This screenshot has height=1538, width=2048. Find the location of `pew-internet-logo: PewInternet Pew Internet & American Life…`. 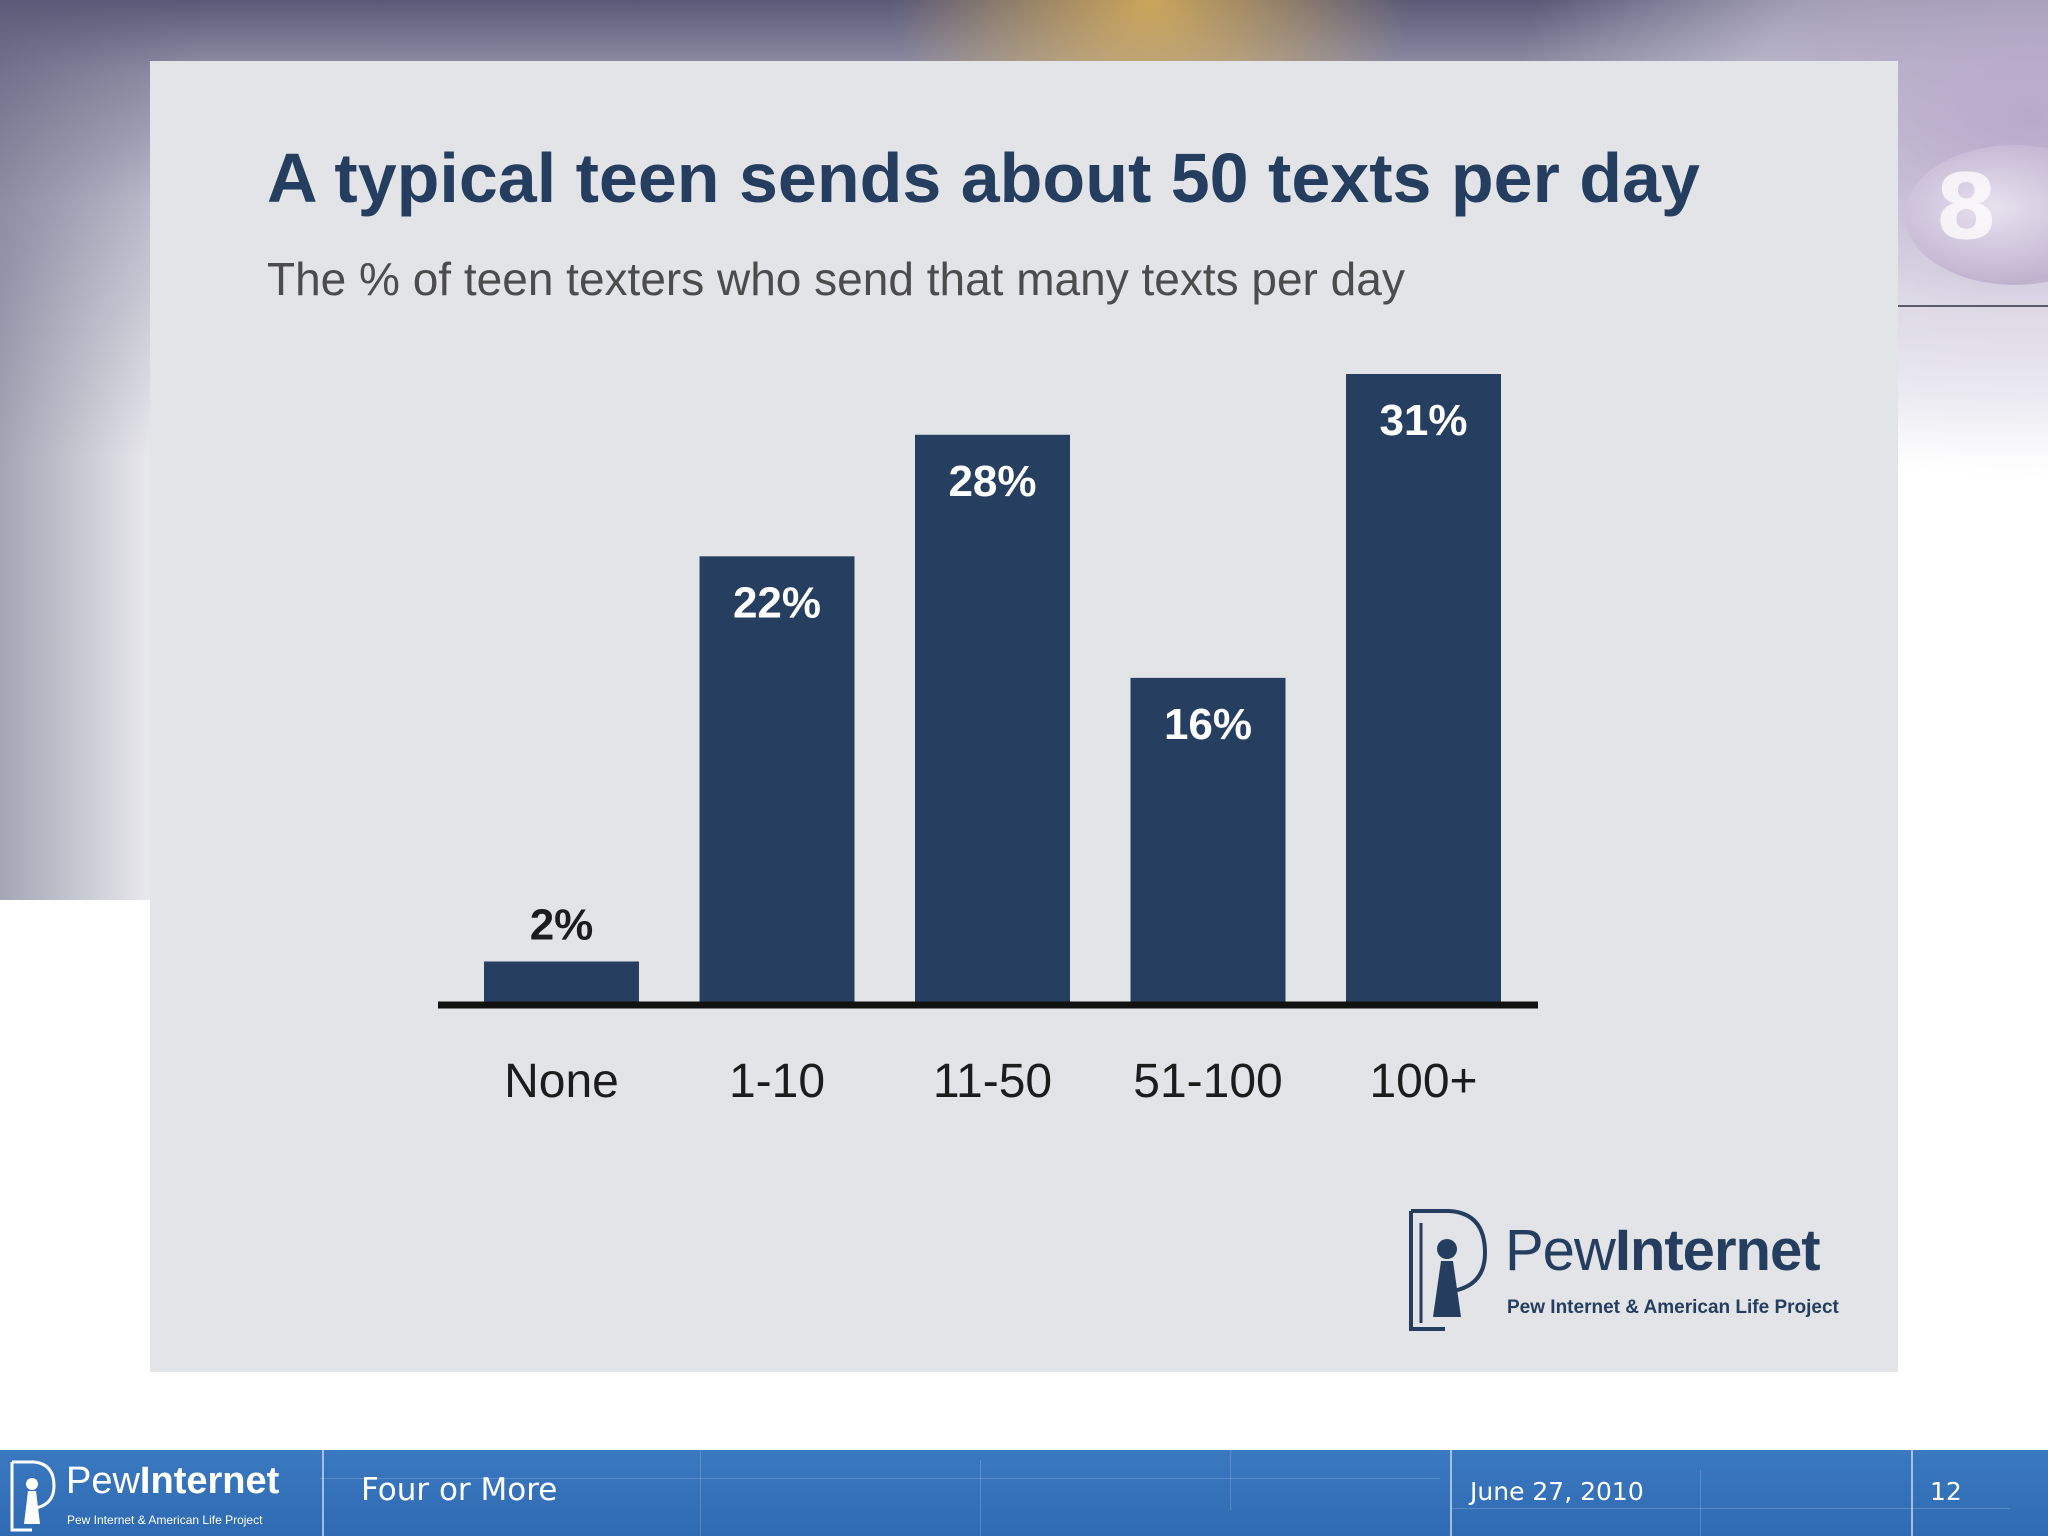

pew-internet-logo: PewInternet Pew Internet & American Life… is located at coordinates (1622, 1270).